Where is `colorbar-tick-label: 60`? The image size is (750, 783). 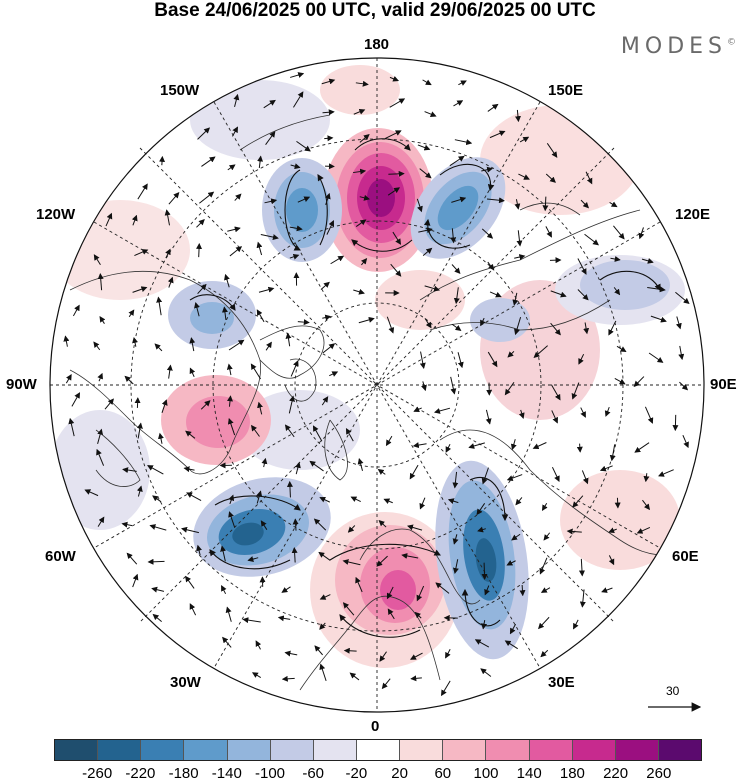
colorbar-tick-label: 60 is located at coordinates (443, 773).